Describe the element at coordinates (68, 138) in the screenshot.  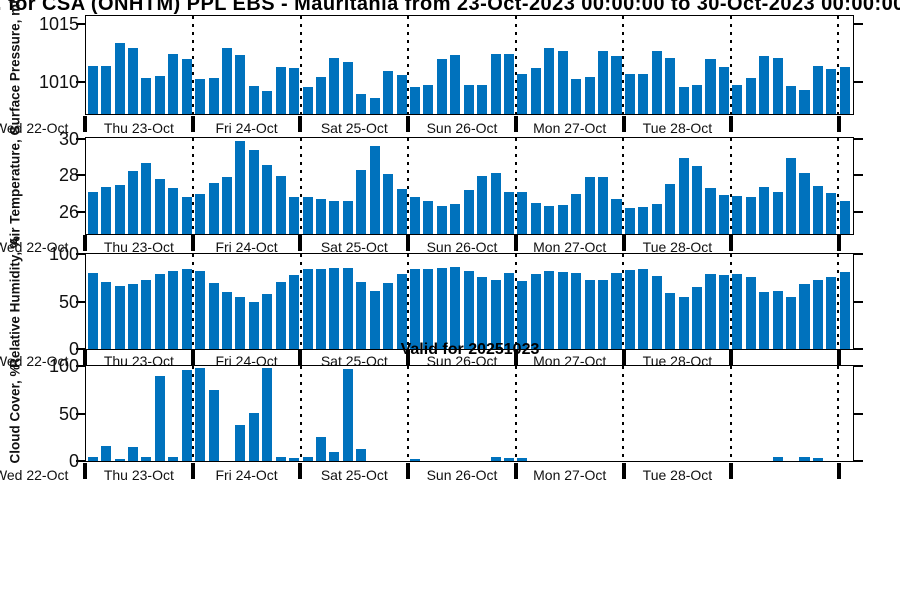
I see `y-tick-label: 30` at that location.